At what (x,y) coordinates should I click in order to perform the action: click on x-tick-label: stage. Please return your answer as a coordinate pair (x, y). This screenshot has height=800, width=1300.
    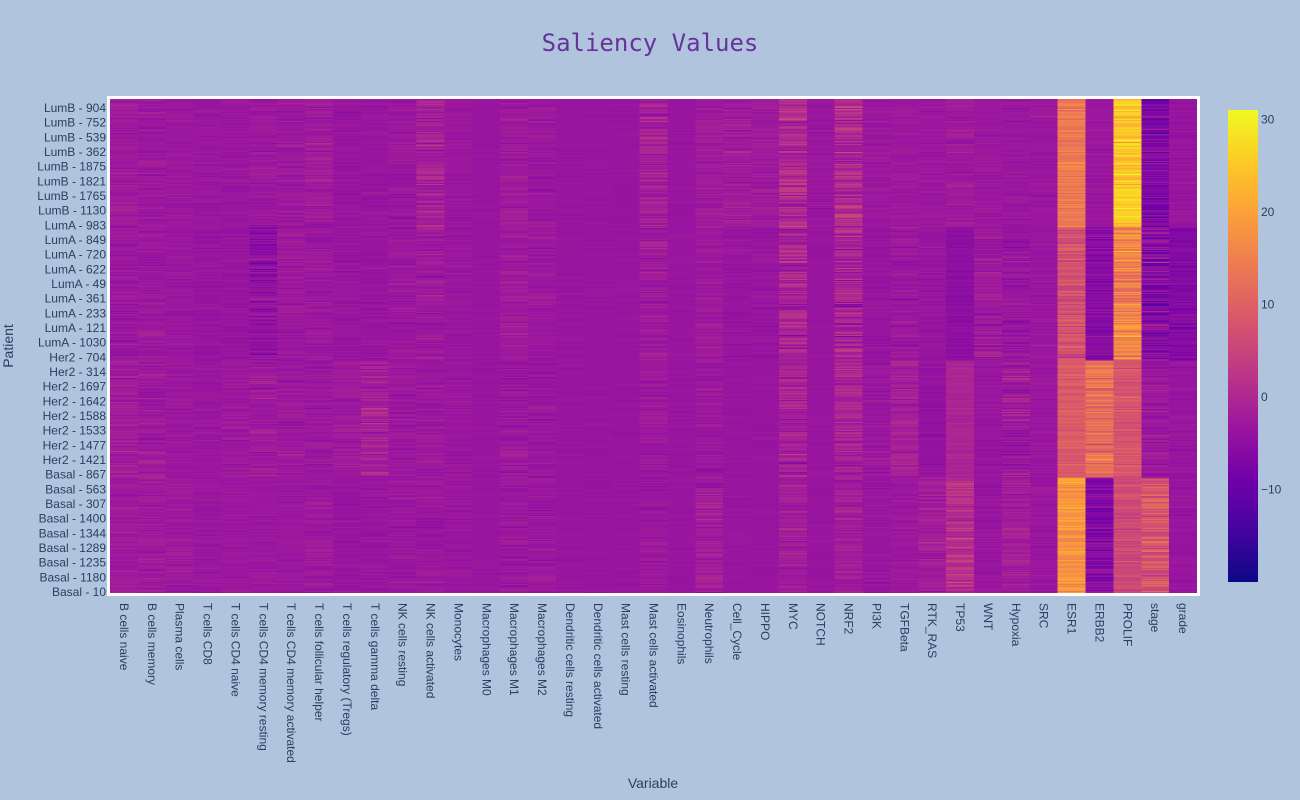
    Looking at the image, I should click on (1155, 618).